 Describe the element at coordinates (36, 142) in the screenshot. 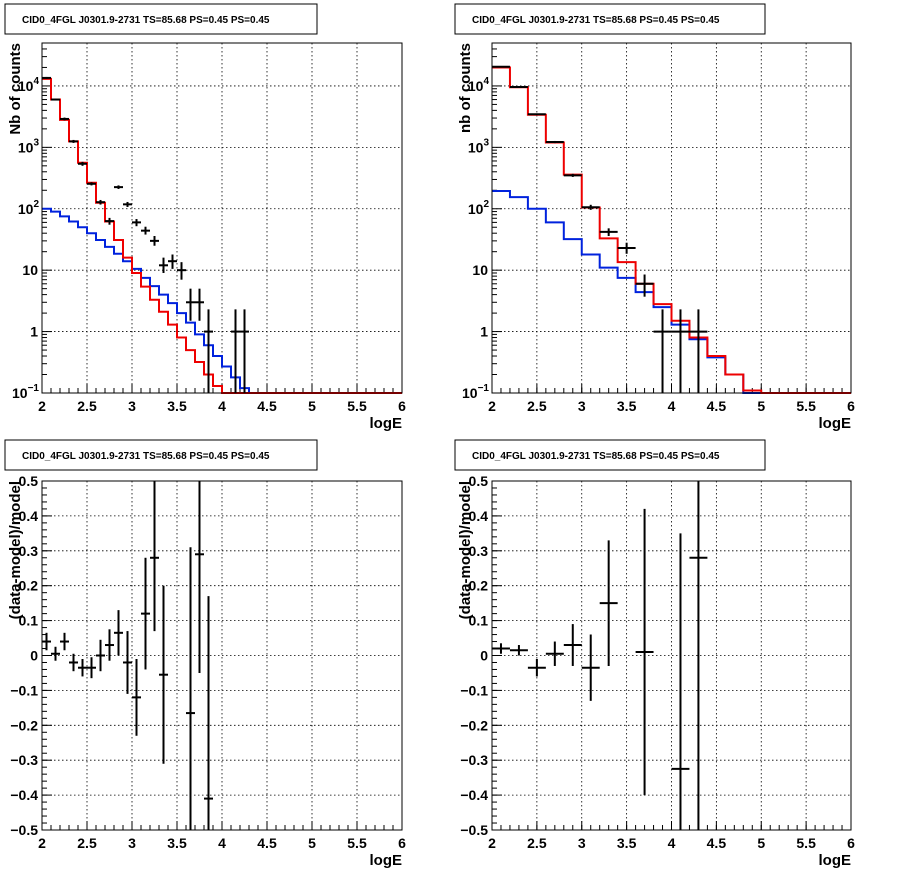

I see `y-tick-exponent: 3` at that location.